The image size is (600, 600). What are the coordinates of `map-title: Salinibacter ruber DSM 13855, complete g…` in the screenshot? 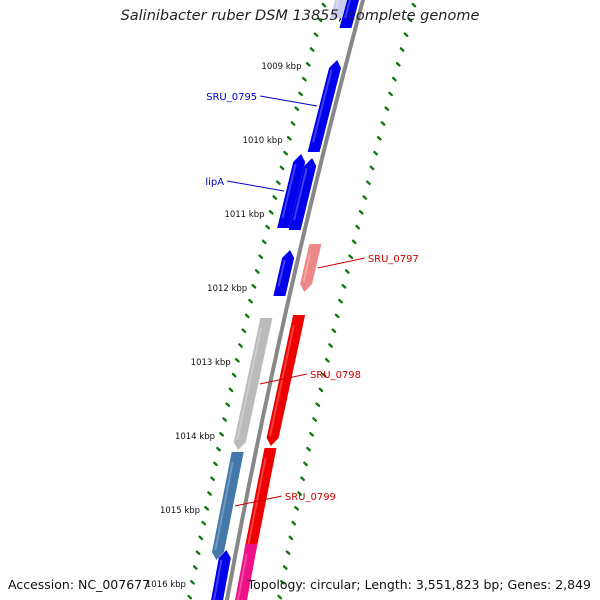 It's located at (300, 16).